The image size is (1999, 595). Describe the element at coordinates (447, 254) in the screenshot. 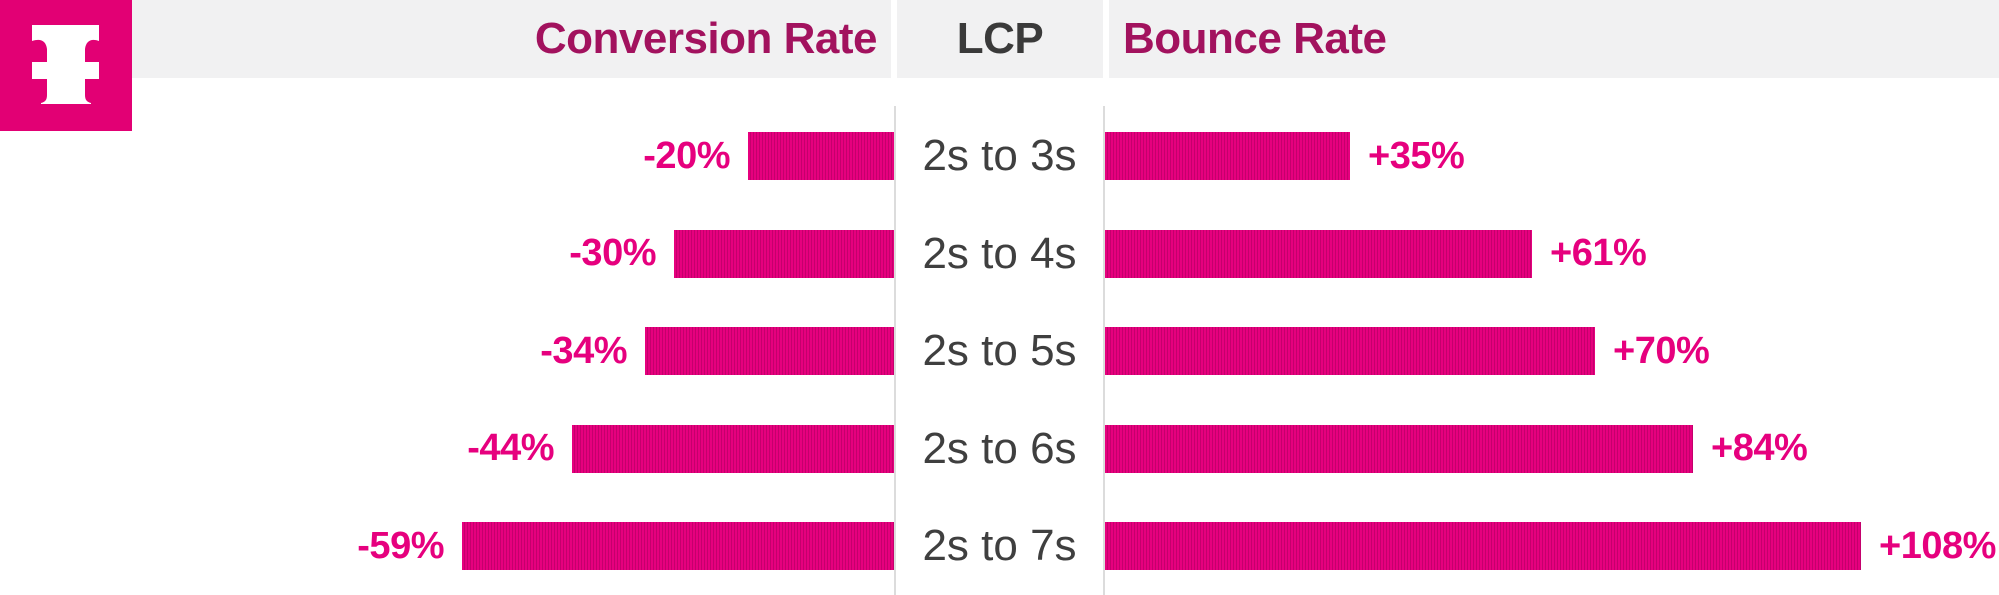

I see `conversion-cell: -30%` at that location.